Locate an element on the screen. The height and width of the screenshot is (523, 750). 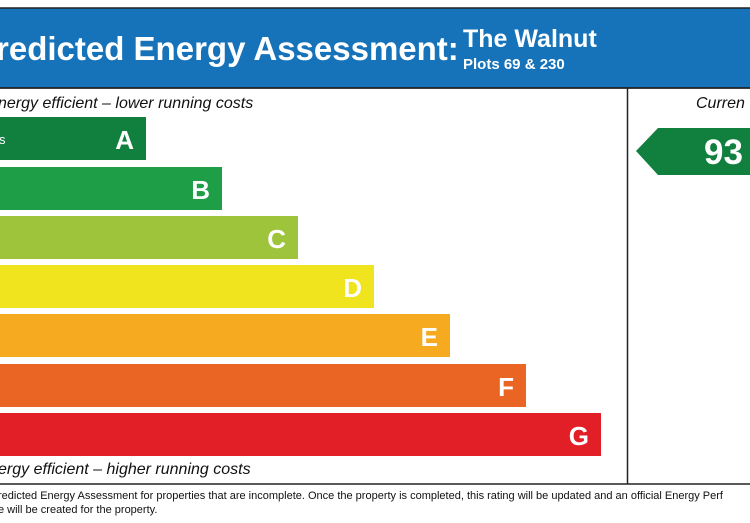
top-label: nergy efficient – lower running costs is located at coordinates (126, 103).